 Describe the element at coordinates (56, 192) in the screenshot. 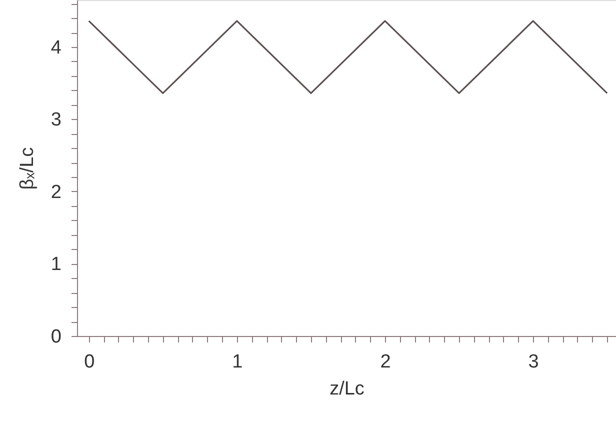

I see `y-tick-label: 2` at that location.